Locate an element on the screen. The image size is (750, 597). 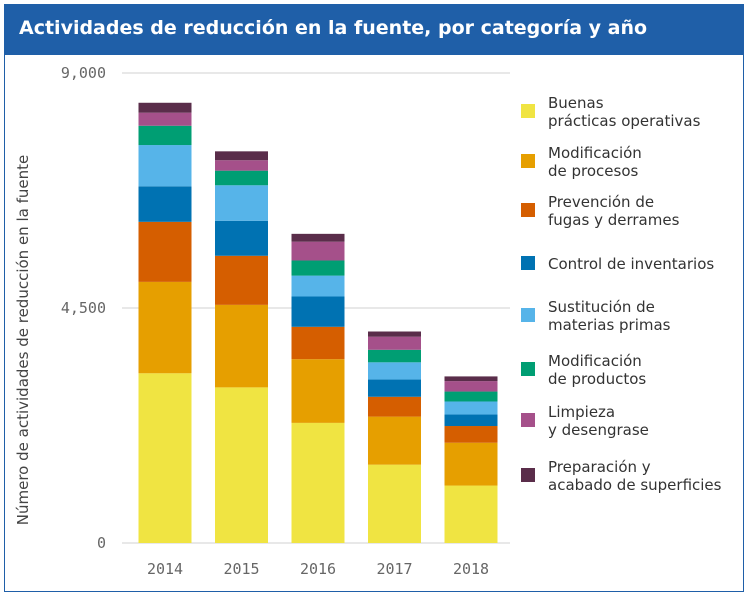
x-tick-label: 2015 is located at coordinates (241, 569).